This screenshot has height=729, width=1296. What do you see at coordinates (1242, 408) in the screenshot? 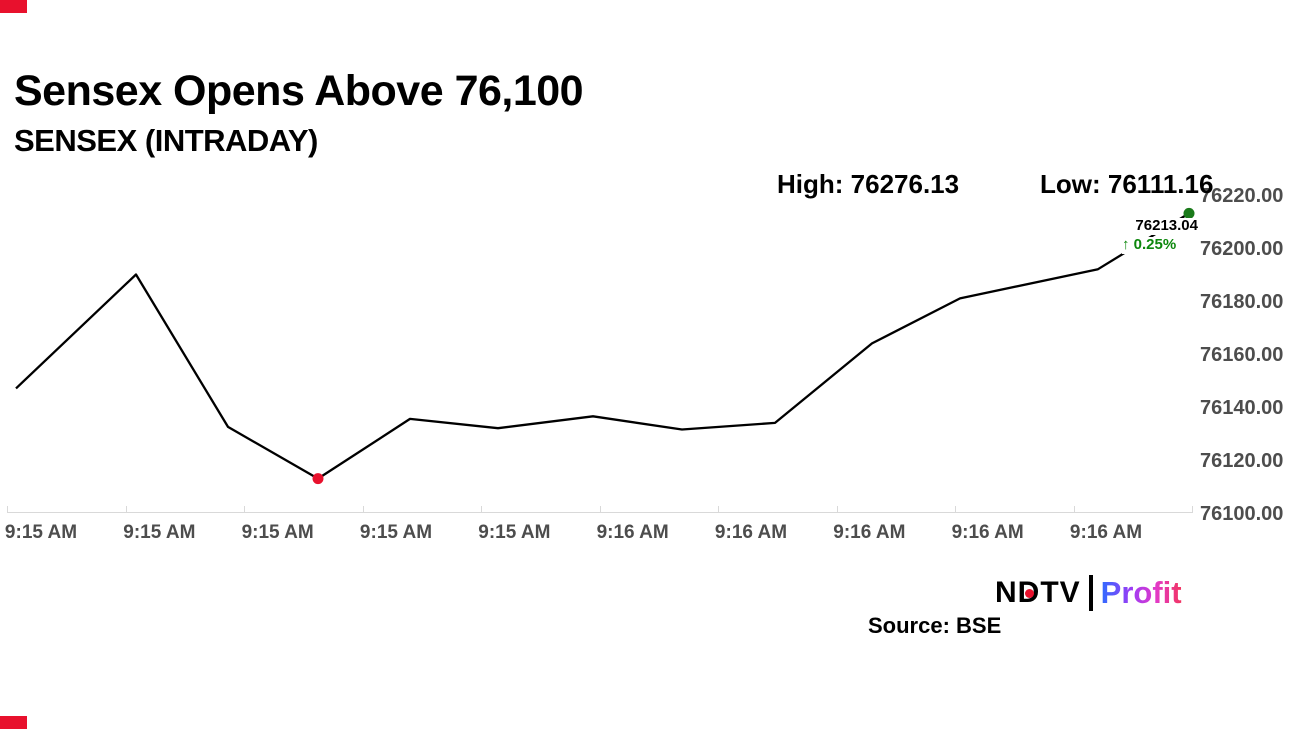
I see `y-axis-label: 76140.00` at bounding box center [1242, 408].